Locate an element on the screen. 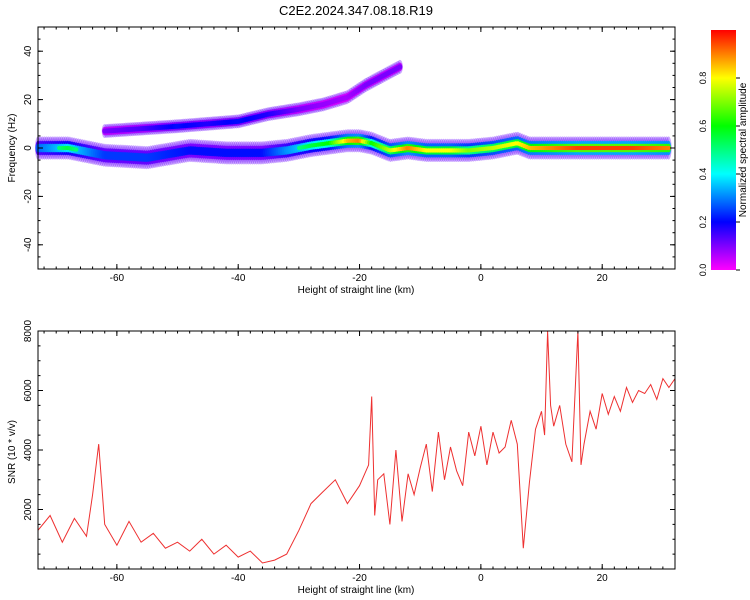 The height and width of the screenshot is (600, 750). spectrogram-y-label: Frequency (Hz) is located at coordinates (12, 148).